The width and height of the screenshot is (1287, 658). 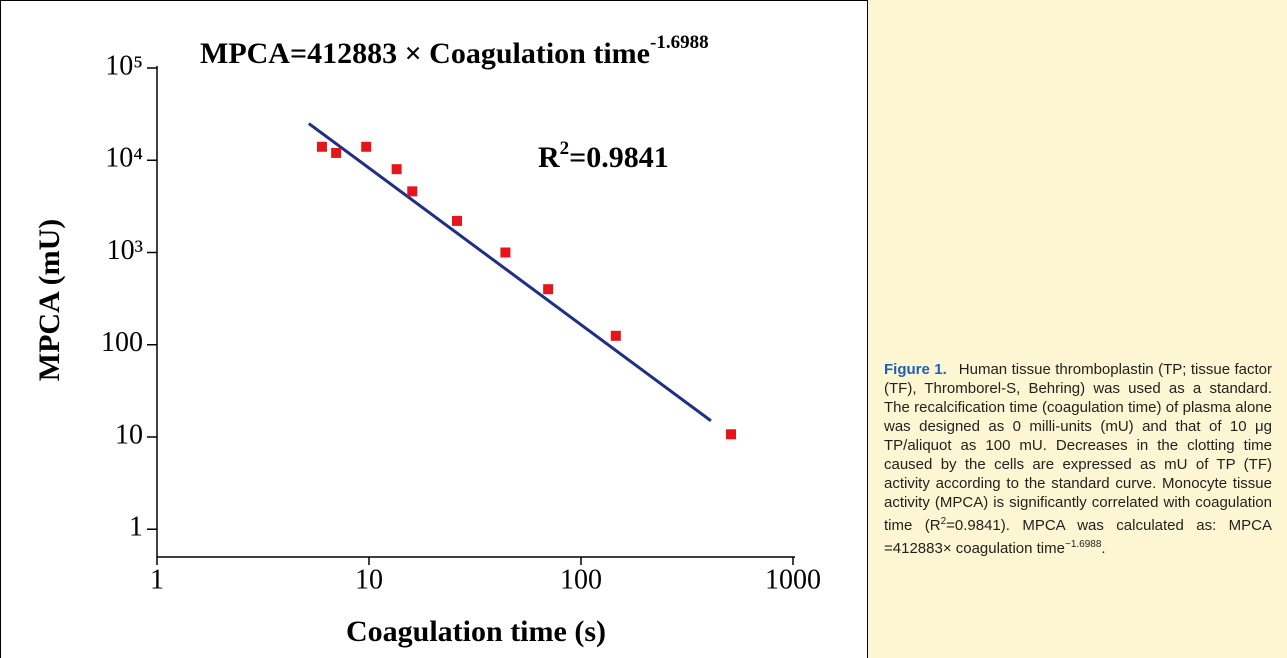 I want to click on y-tick-label: 10⁴, so click(x=124, y=158).